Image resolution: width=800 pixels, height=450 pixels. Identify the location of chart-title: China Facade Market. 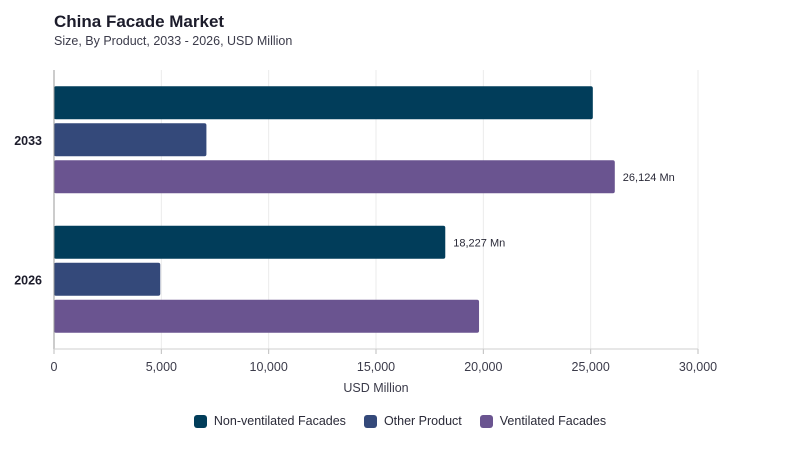
(139, 21).